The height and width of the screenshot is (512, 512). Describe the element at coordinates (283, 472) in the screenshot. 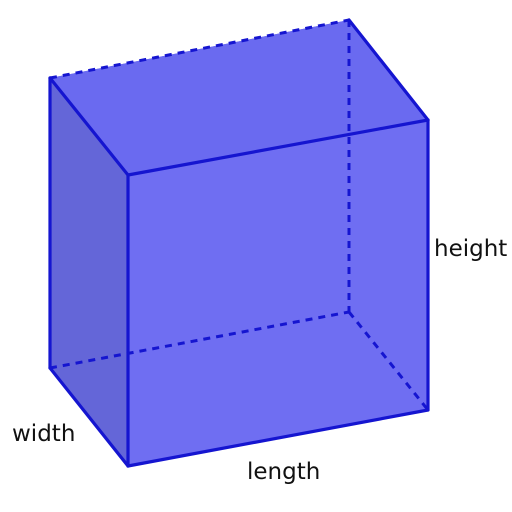

I see `length-label: length` at that location.